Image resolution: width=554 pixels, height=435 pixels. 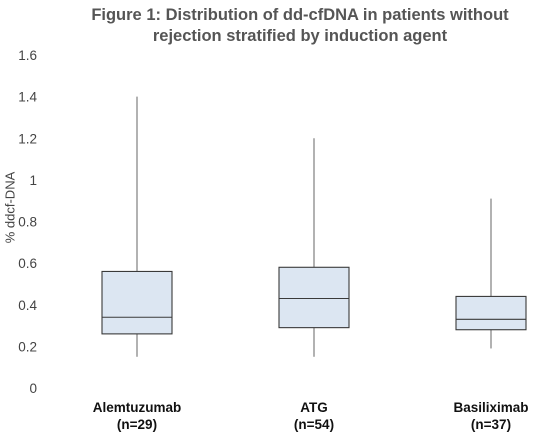 What do you see at coordinates (33, 180) in the screenshot?
I see `y-tick-label: 1` at bounding box center [33, 180].